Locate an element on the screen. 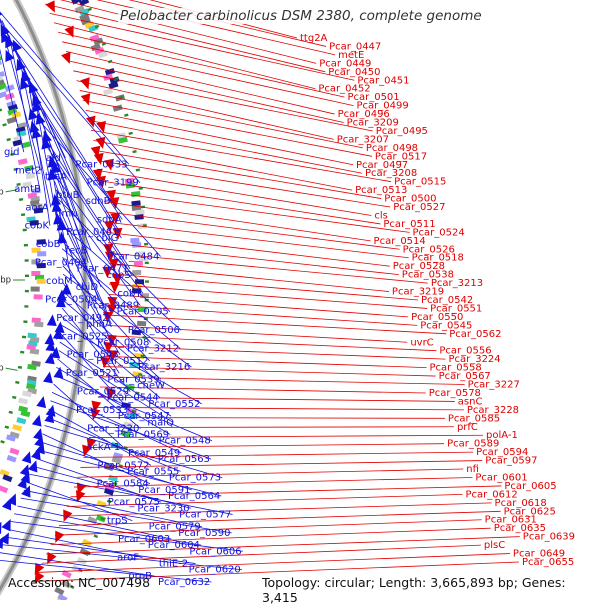  gene-label: Pcar_0552 is located at coordinates (174, 404).